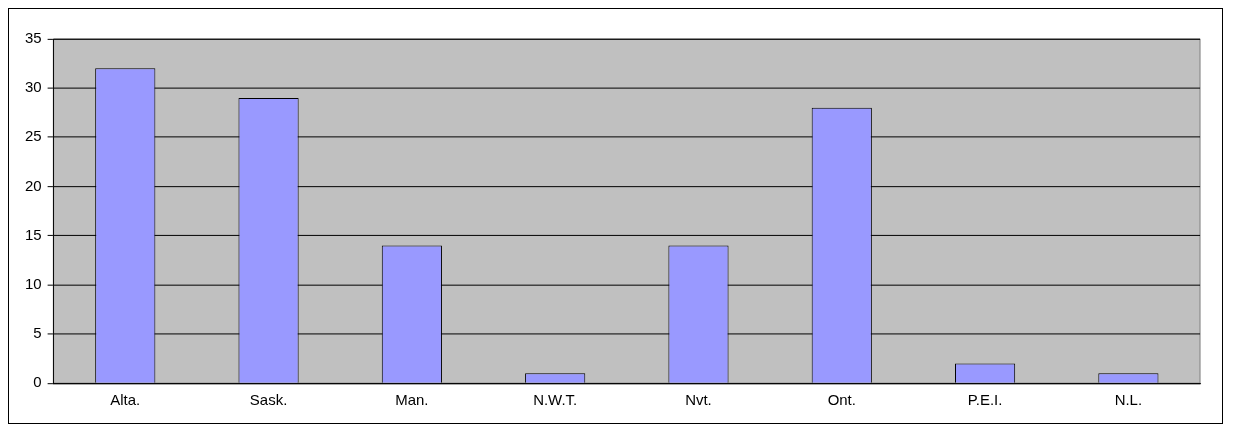 This screenshot has height=434, width=1233. Describe the element at coordinates (985, 400) in the screenshot. I see `x-tick-label: P.E.I.` at that location.